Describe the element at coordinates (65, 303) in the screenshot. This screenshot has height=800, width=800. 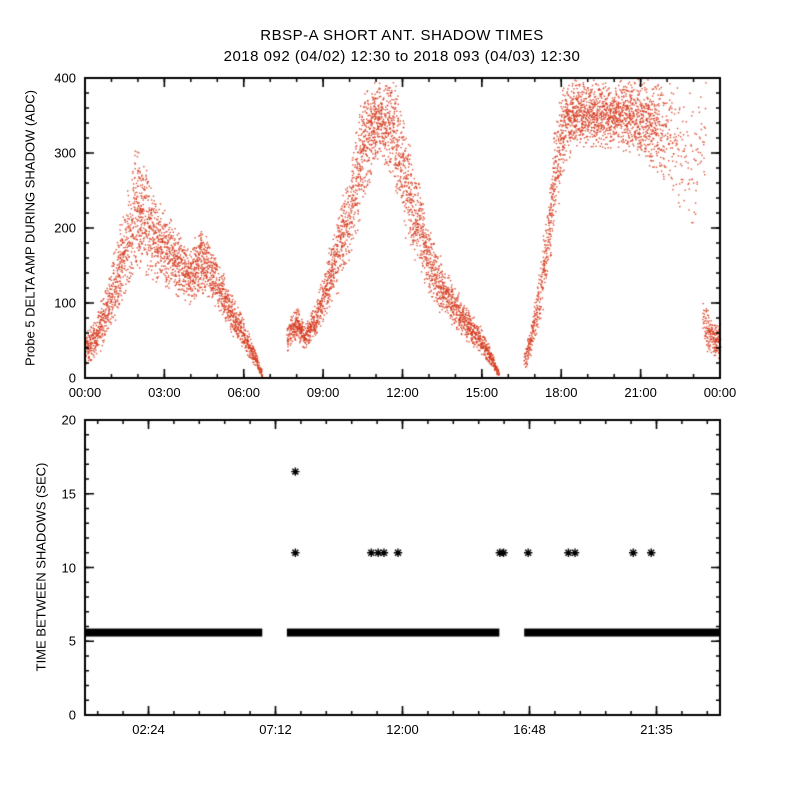
I see `top-panel-y-tick-label-1: 100` at that location.